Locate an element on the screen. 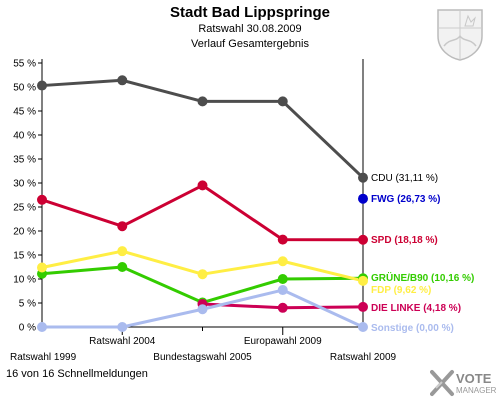  series-label: FDP (9,62 %) is located at coordinates (401, 290).